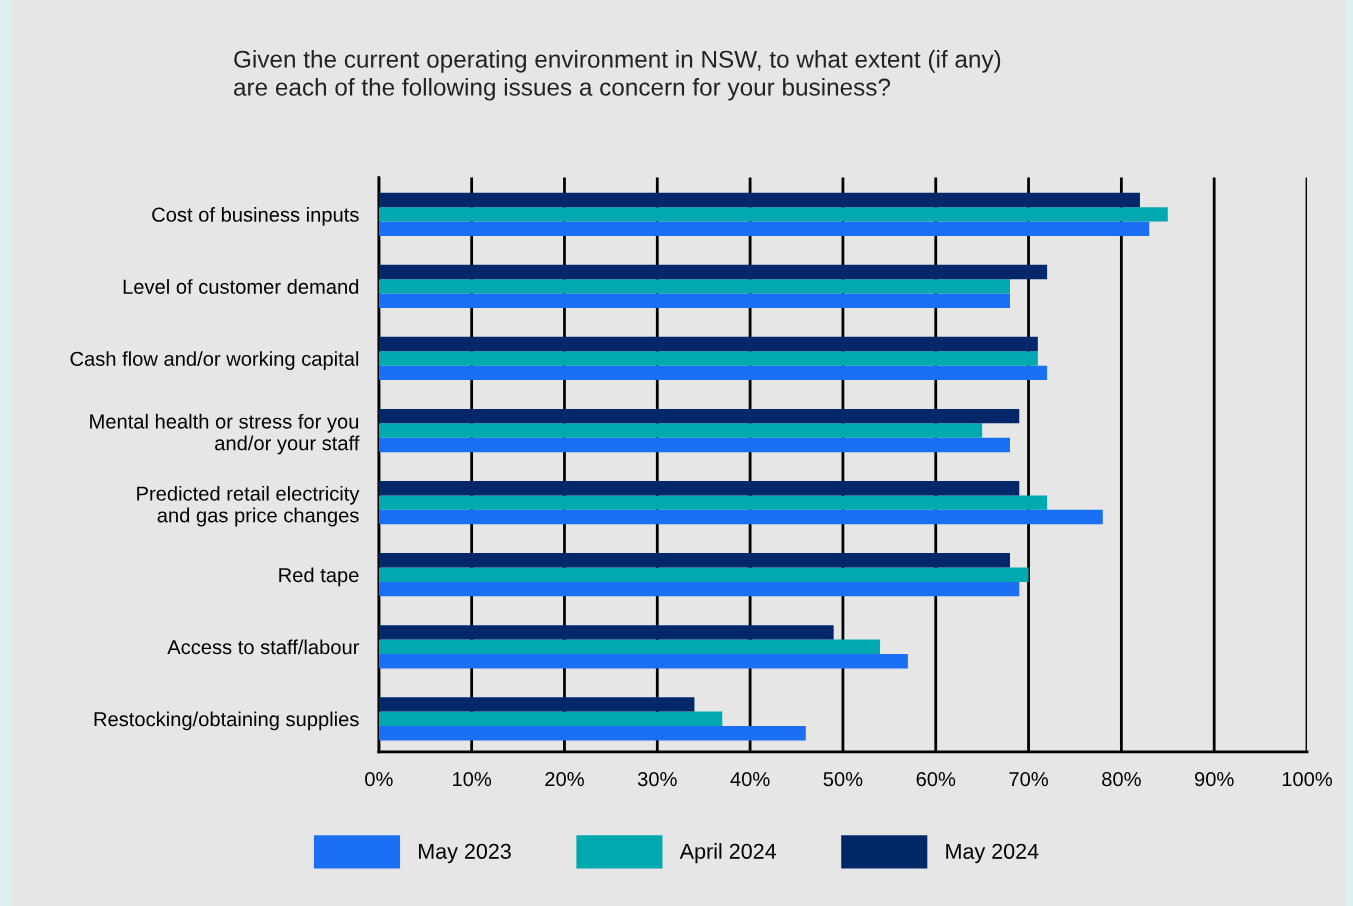  I want to click on y-tick-label: Mental health or stress for you and/or your staff, so click(225, 434).